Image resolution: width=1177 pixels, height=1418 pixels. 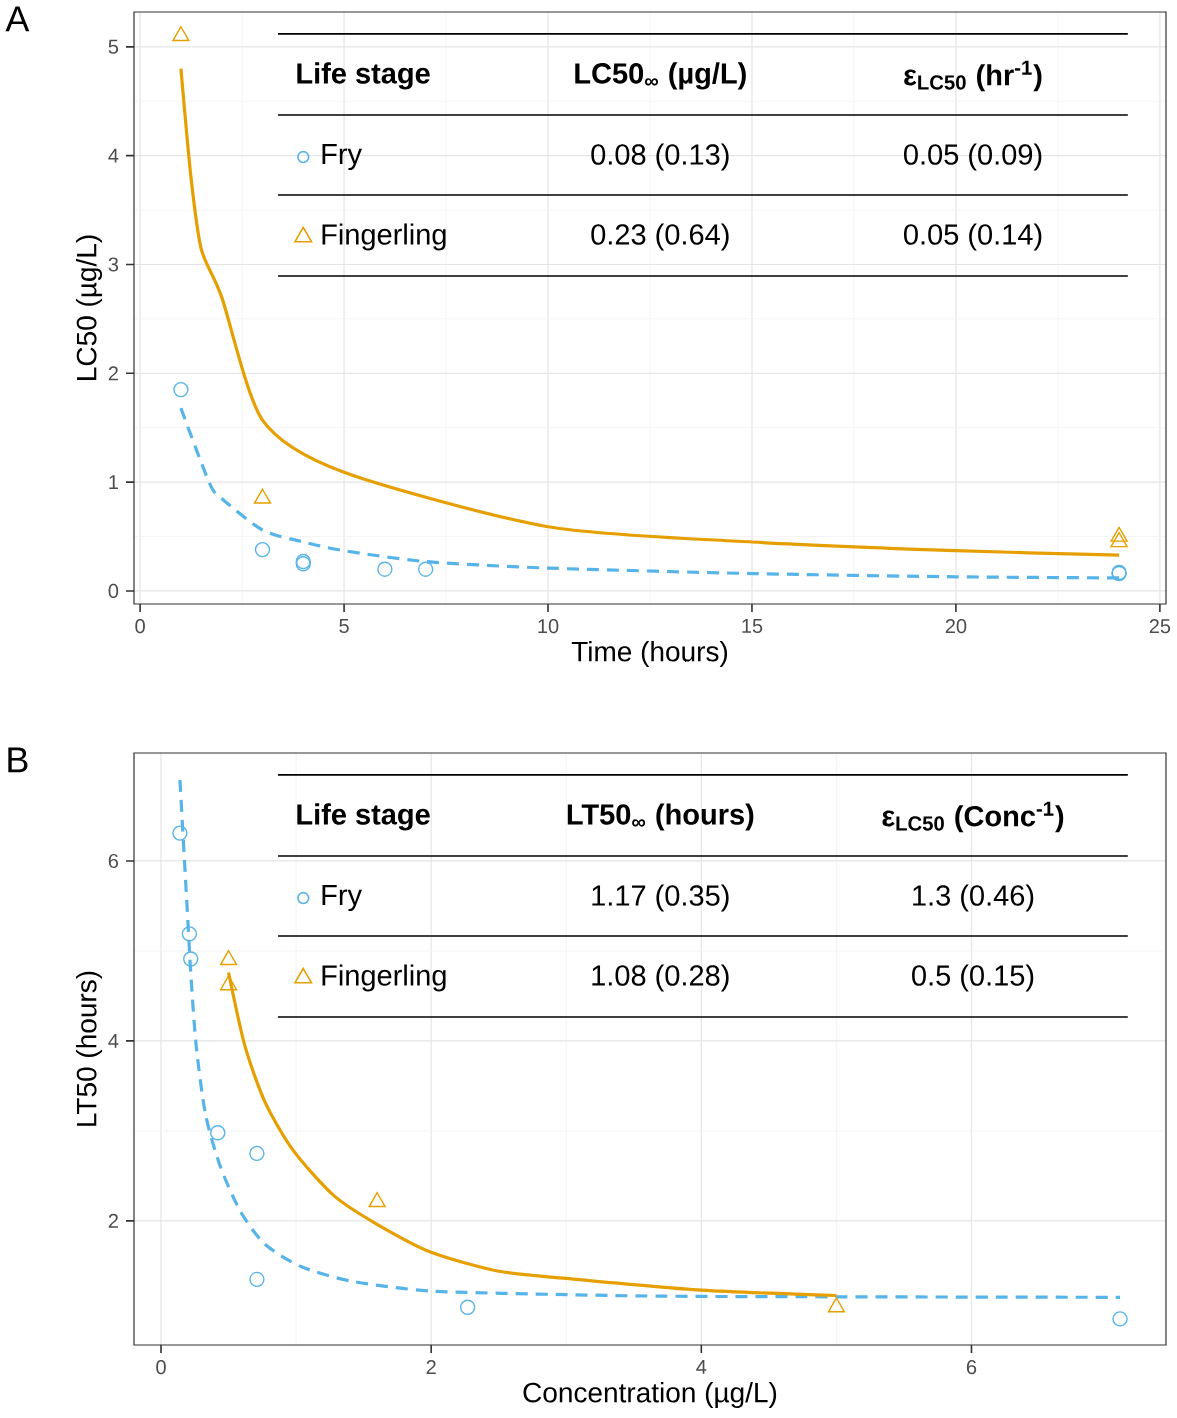 I want to click on annotation: ε$_{LC50}$ (hr$^{-1}$), so click(x=973, y=76).